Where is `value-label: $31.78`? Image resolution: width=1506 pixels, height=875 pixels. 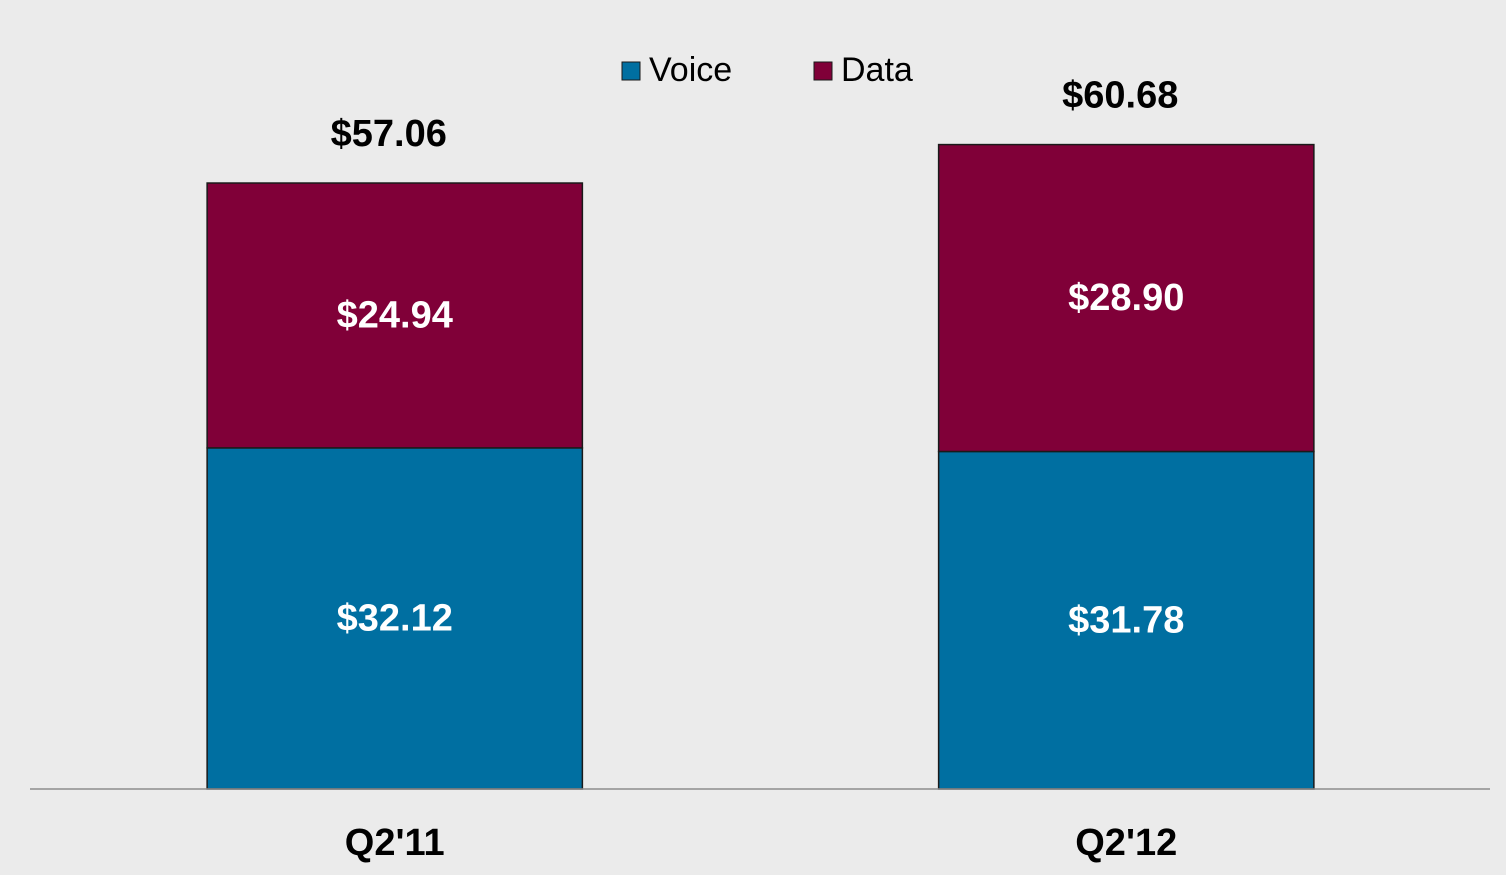 value-label: $31.78 is located at coordinates (1126, 620).